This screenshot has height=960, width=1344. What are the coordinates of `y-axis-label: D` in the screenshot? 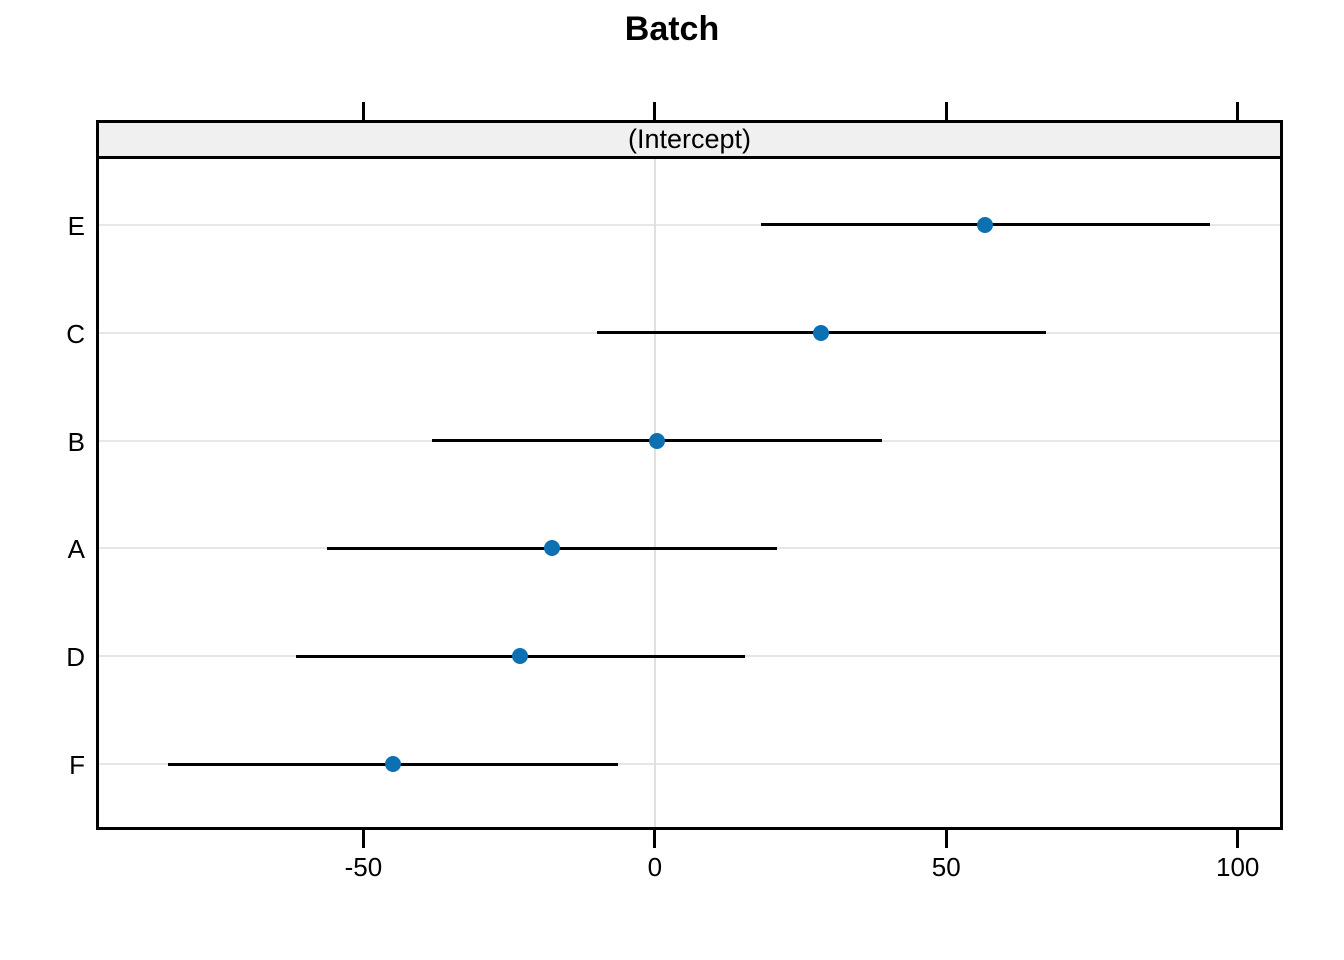 It's located at (75, 657).